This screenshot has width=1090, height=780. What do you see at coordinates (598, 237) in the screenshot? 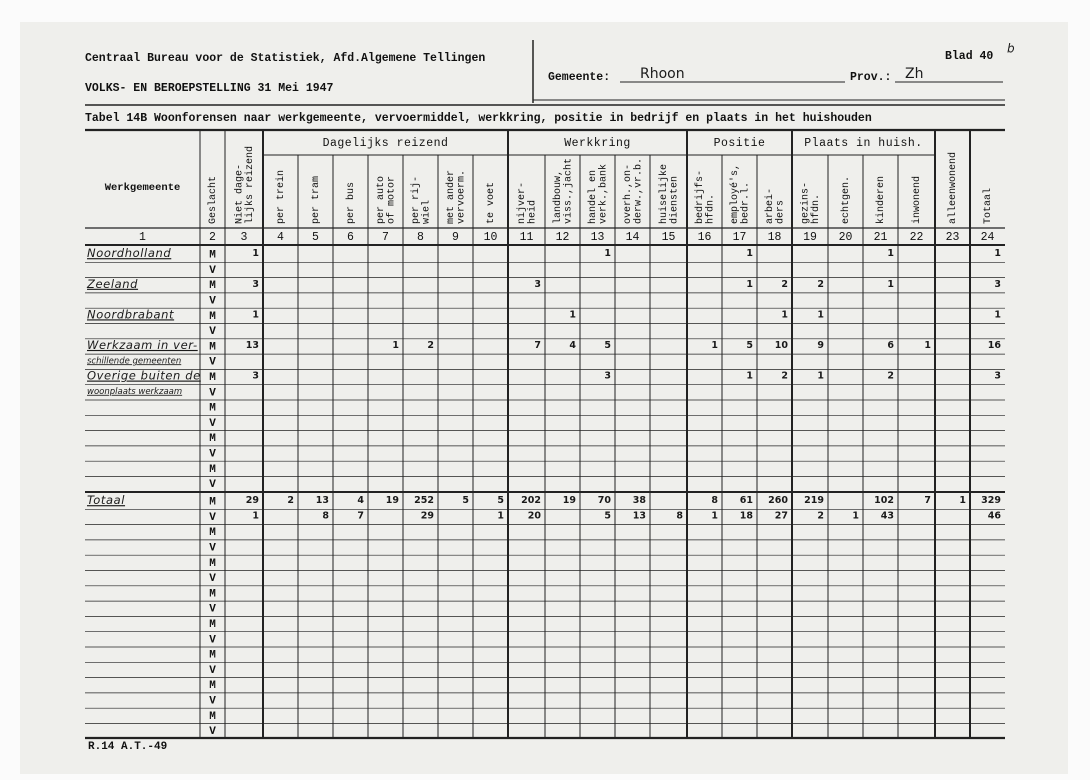
I see `column-number: 13` at bounding box center [598, 237].